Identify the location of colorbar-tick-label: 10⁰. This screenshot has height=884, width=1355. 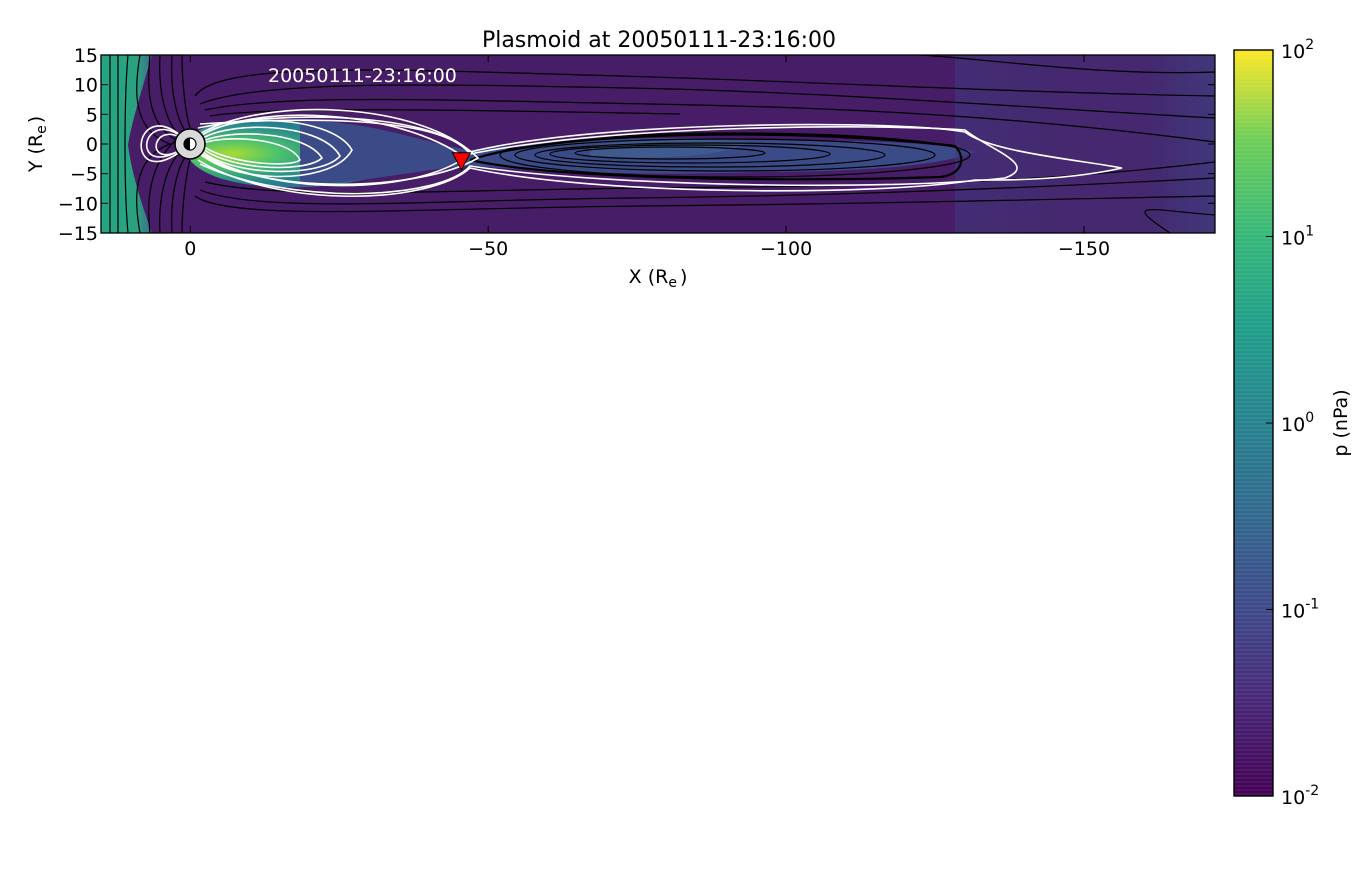
(1297, 423).